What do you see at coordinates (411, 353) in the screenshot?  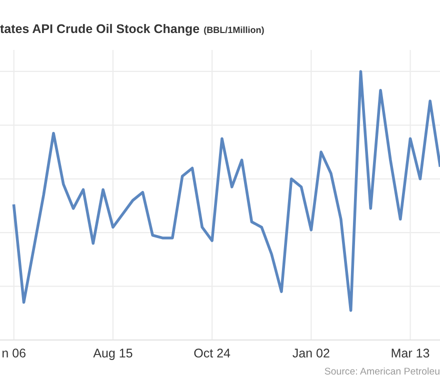 I see `x-tick-label: Mar 13` at bounding box center [411, 353].